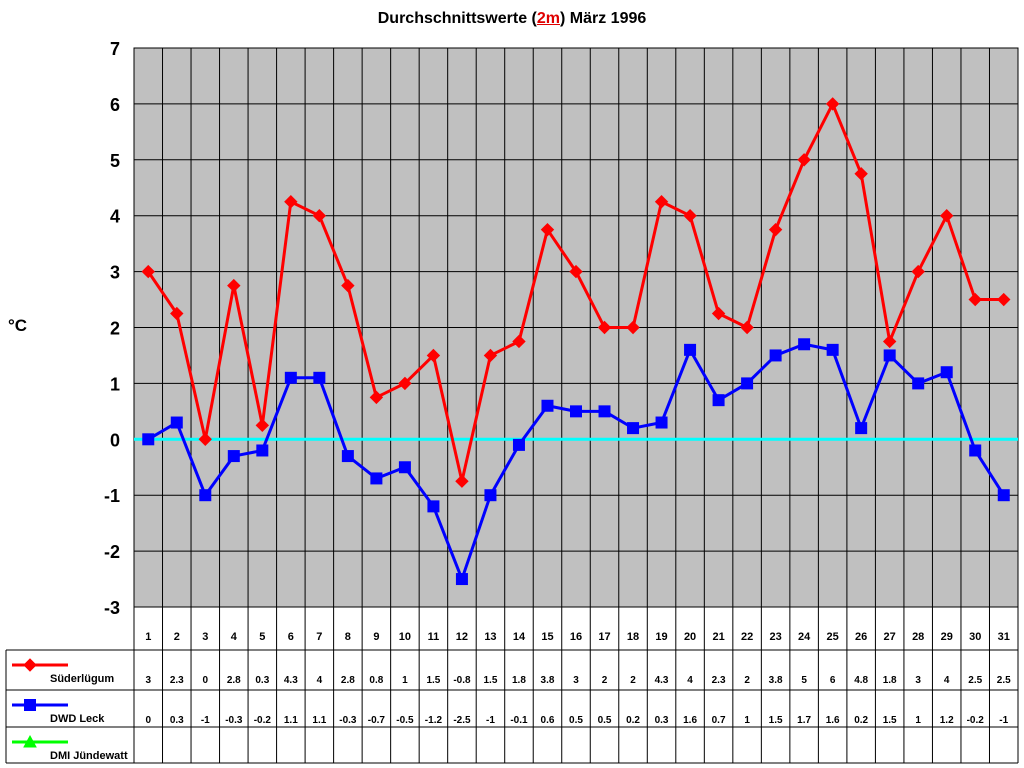  What do you see at coordinates (861, 720) in the screenshot?
I see `data-label-dwd-leck: 0.2` at bounding box center [861, 720].